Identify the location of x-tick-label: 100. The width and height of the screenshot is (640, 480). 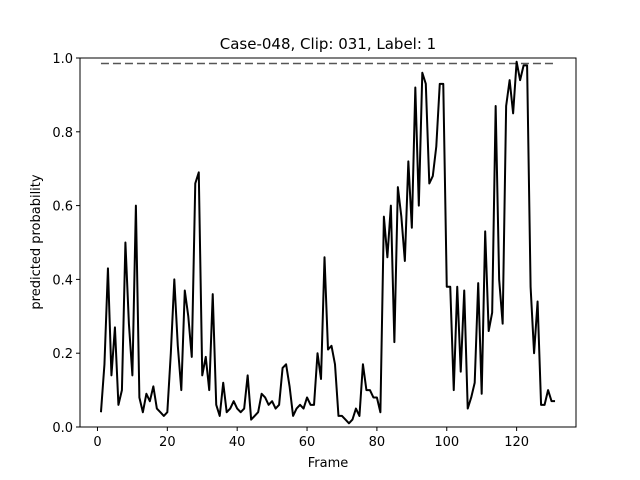
(446, 442).